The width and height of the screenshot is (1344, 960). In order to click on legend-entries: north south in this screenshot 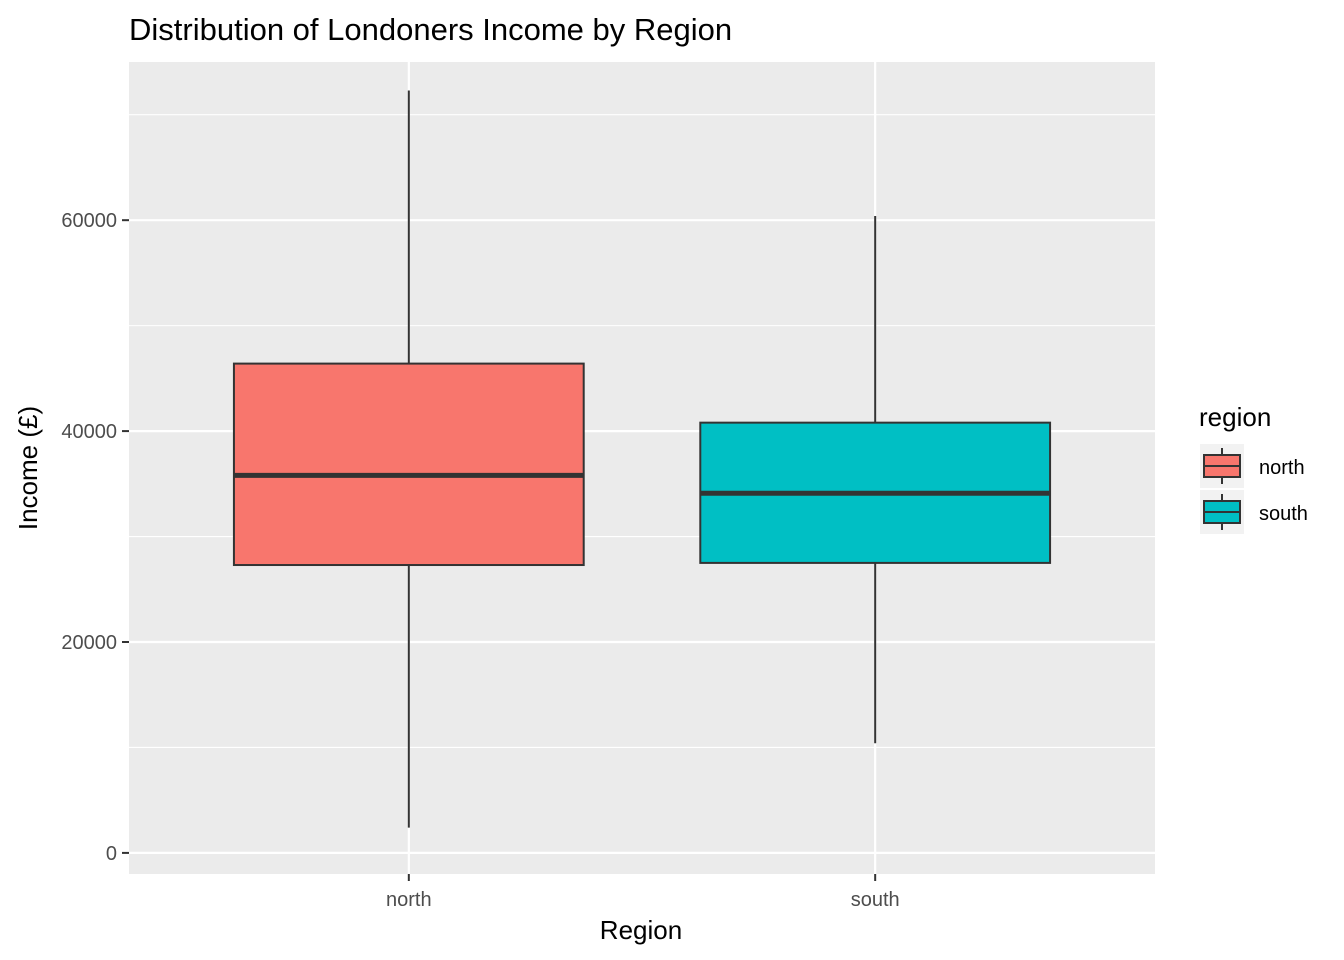, I will do `click(1254, 489)`.